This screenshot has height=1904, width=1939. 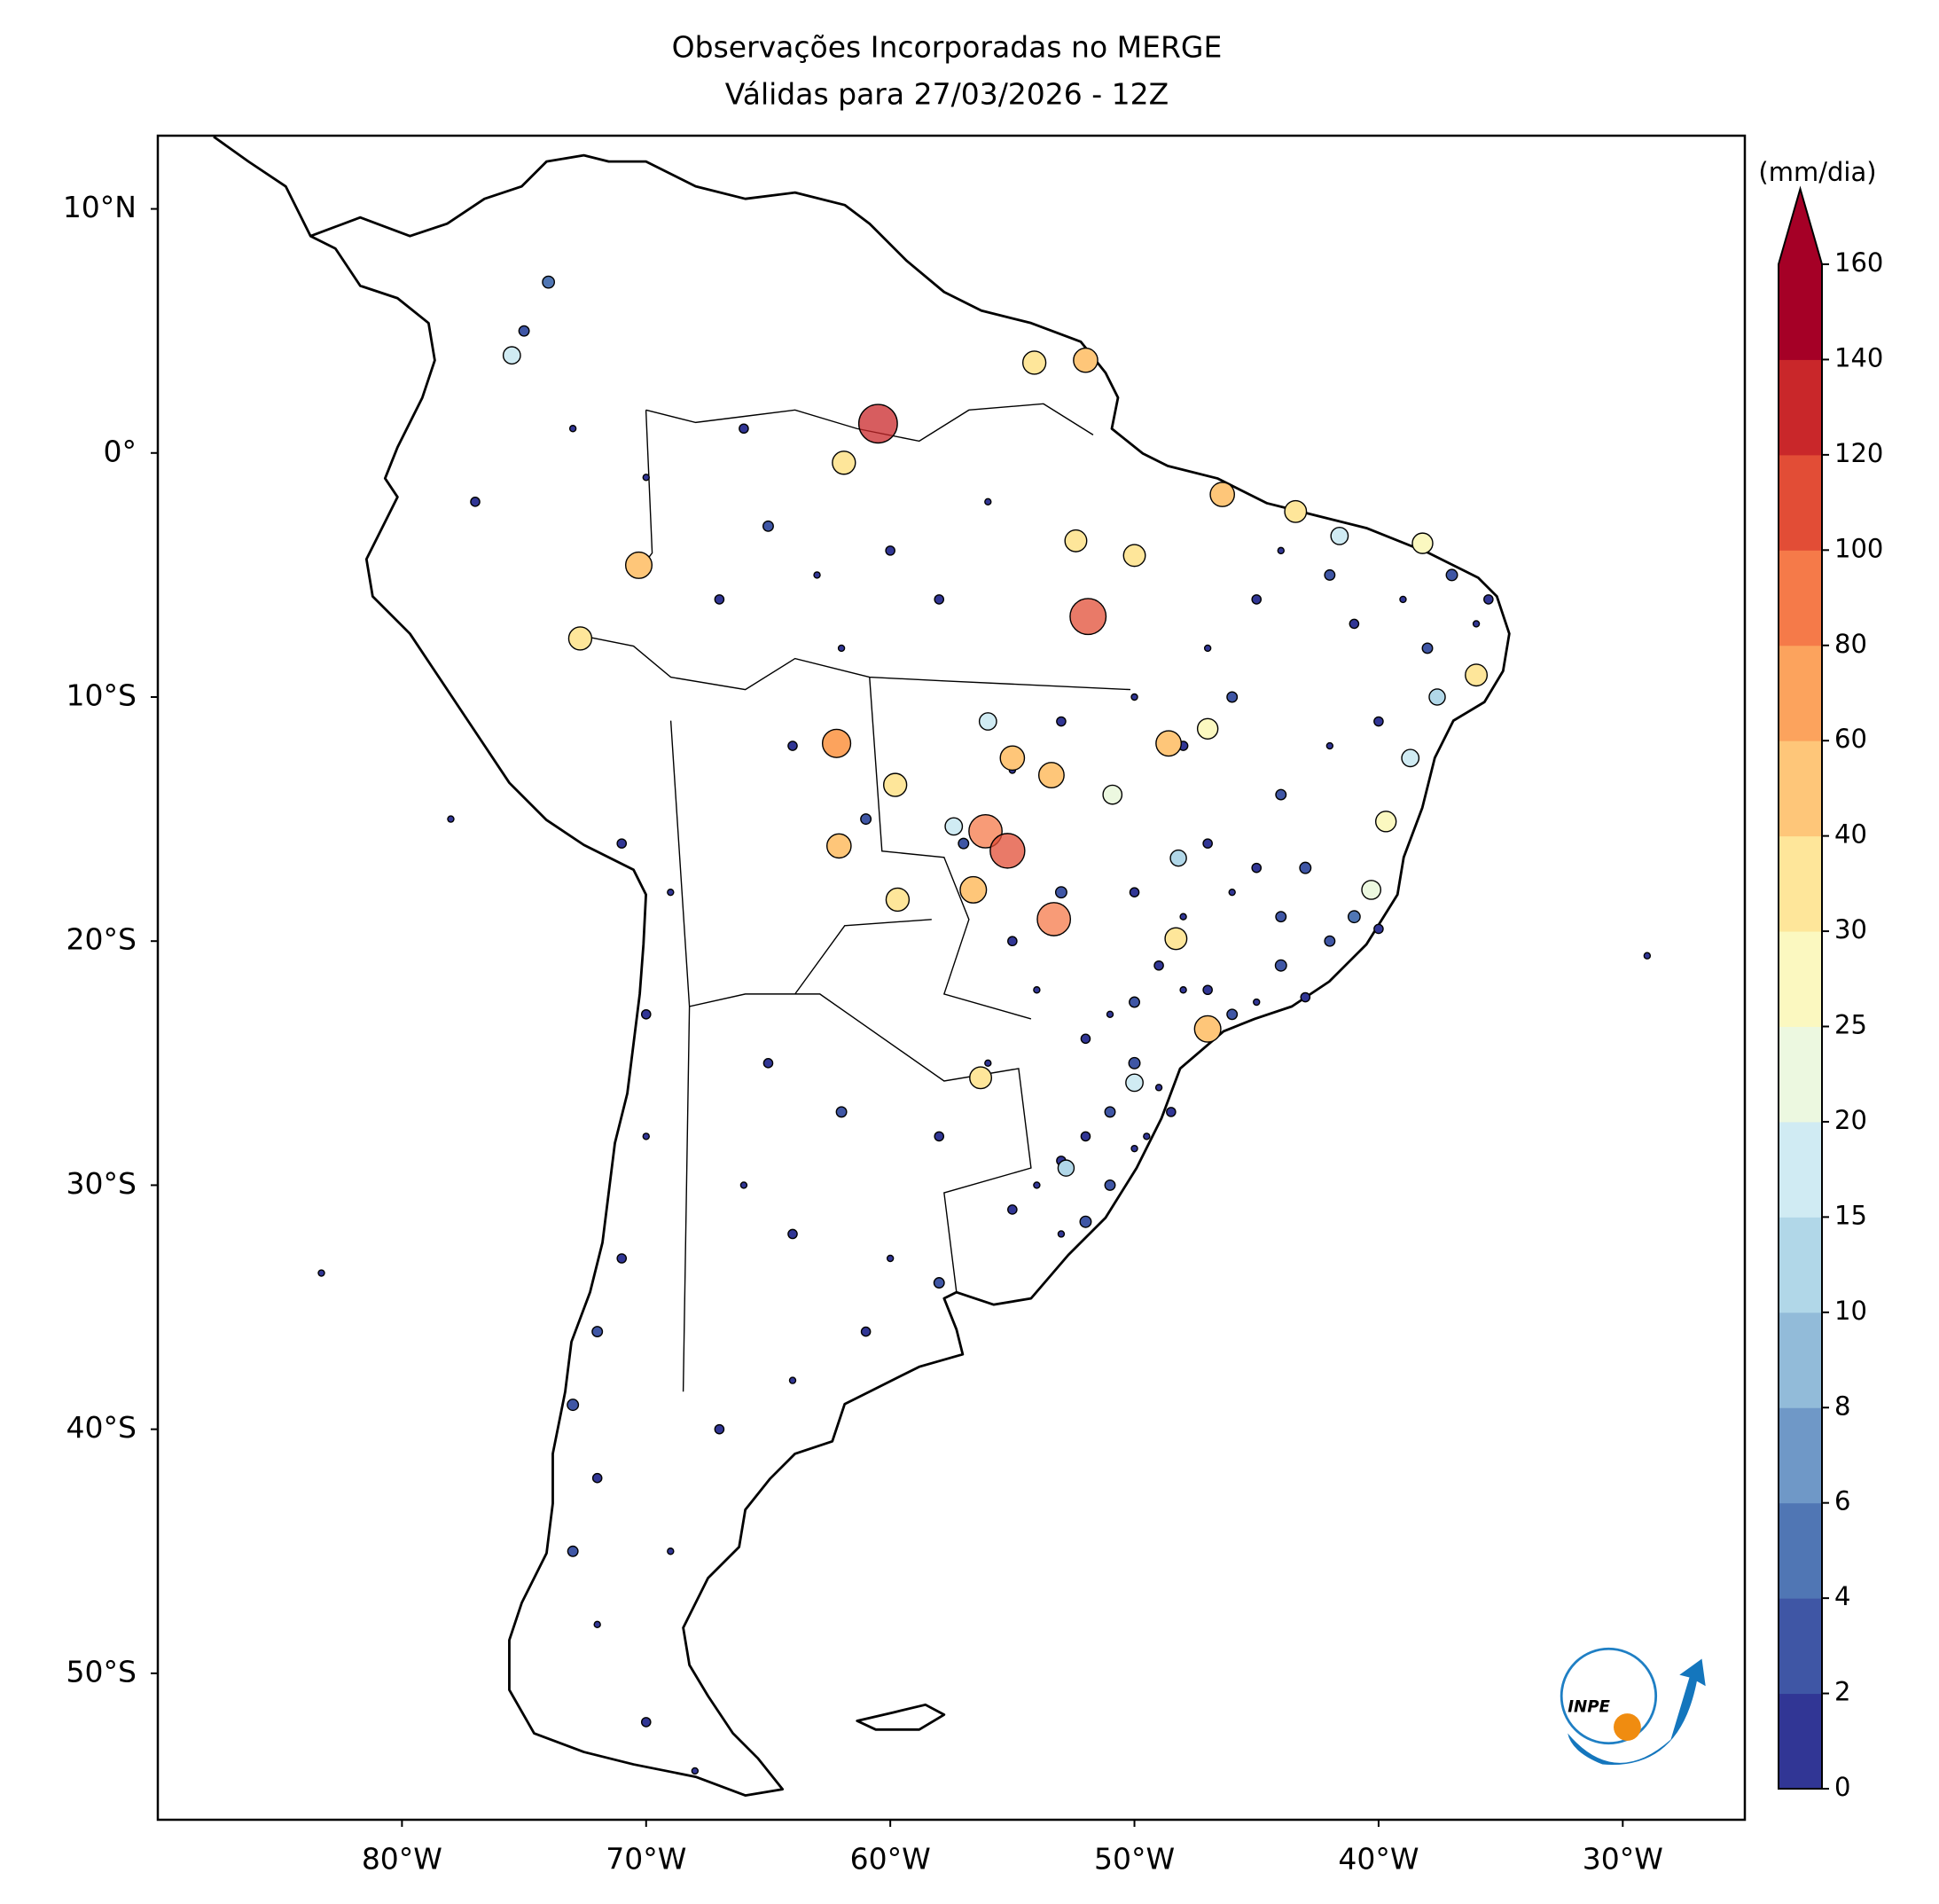 What do you see at coordinates (1842, 1501) in the screenshot?
I see `colorbar-tick-label: 6` at bounding box center [1842, 1501].